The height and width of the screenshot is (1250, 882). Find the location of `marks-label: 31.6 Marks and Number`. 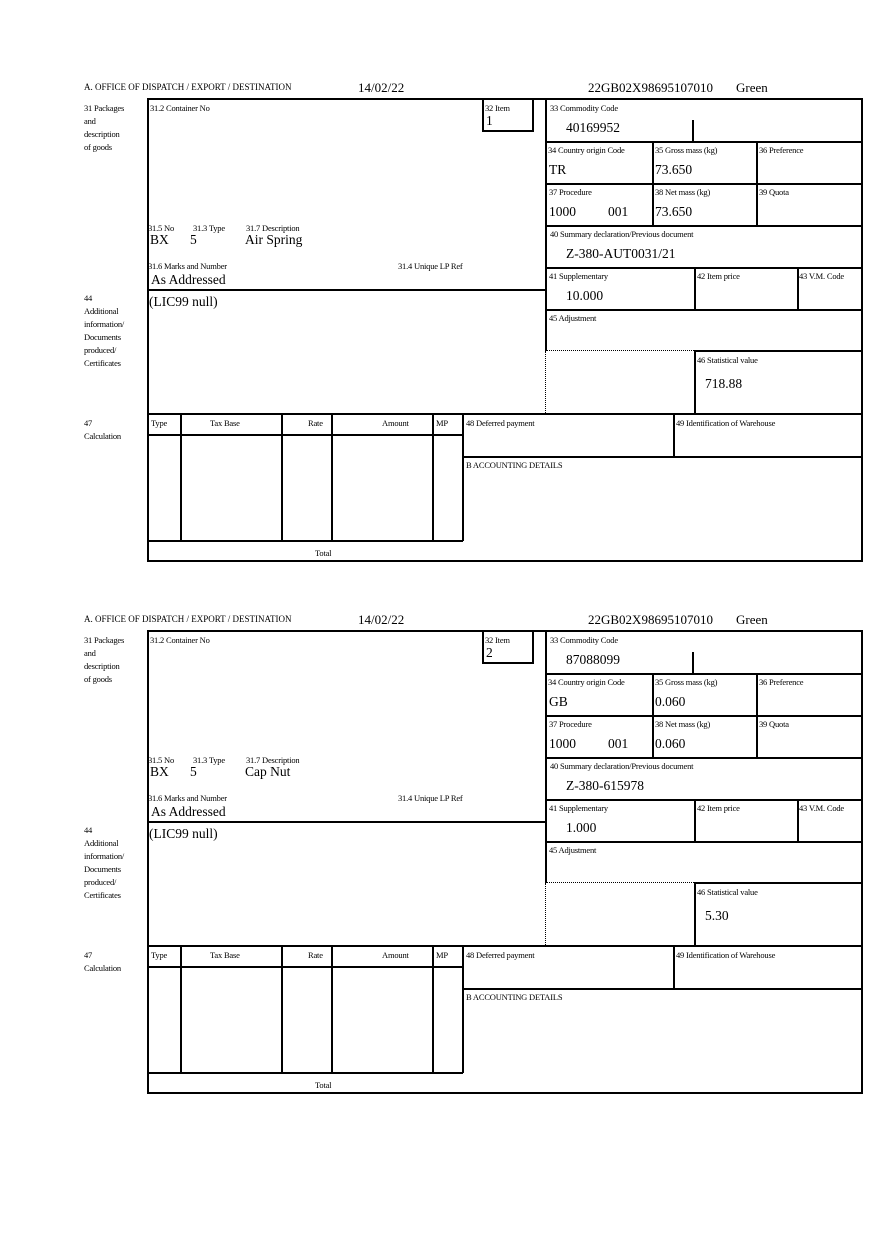

marks-label: 31.6 Marks and Number is located at coordinates (187, 266).